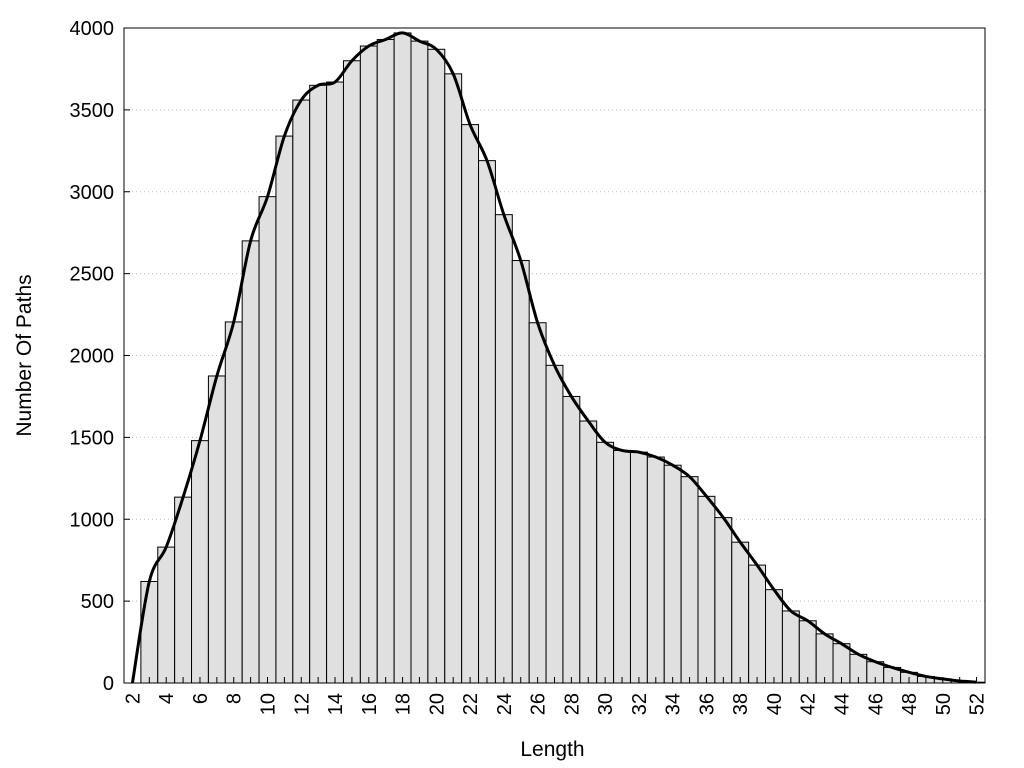 Image resolution: width=1024 pixels, height=768 pixels. What do you see at coordinates (640, 704) in the screenshot?
I see `x-tick-label: 32` at bounding box center [640, 704].